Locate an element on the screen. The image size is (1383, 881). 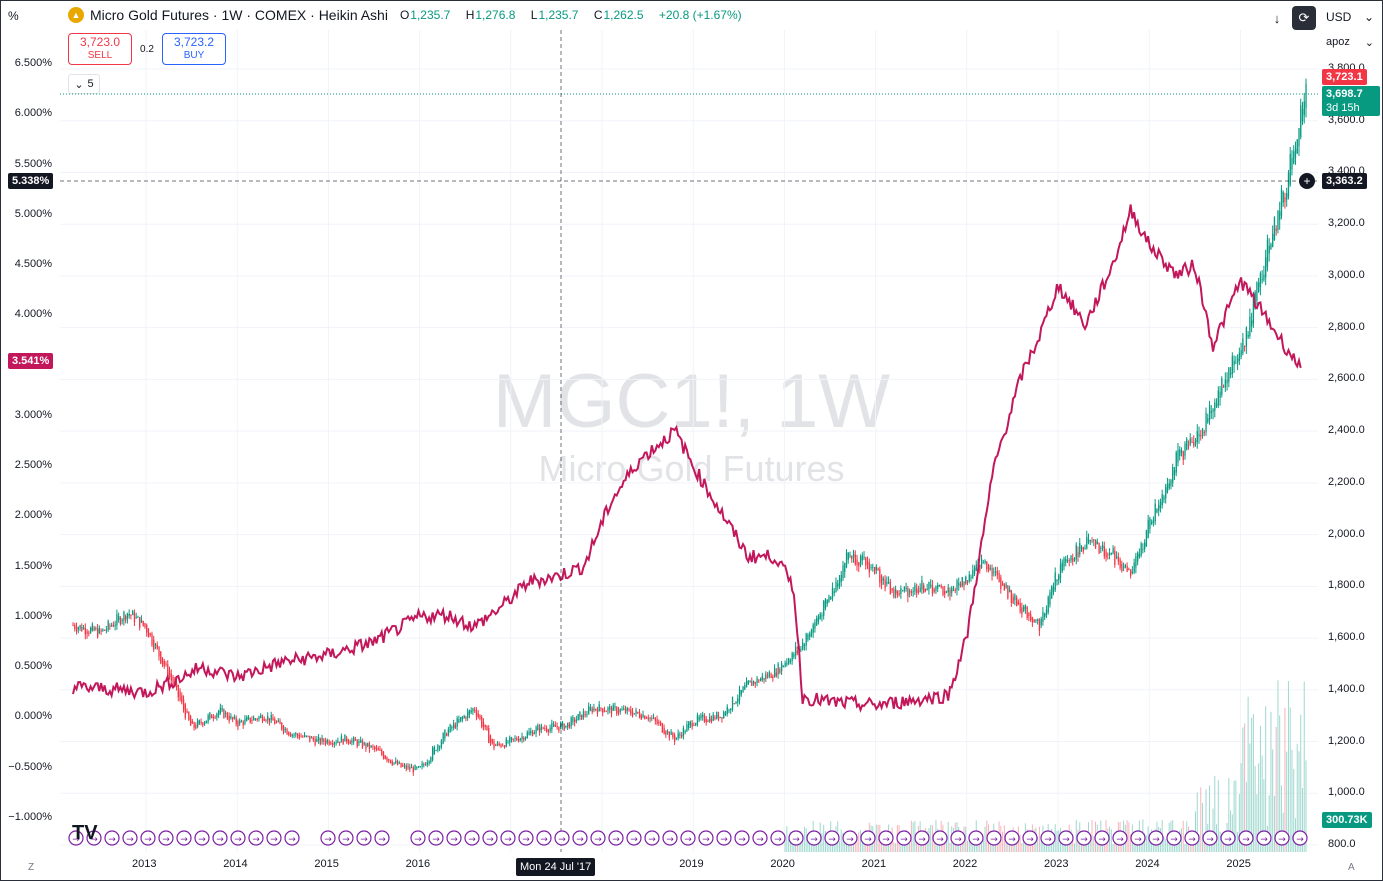
crosshair-price-tag: 3,363.2 is located at coordinates (1344, 181).